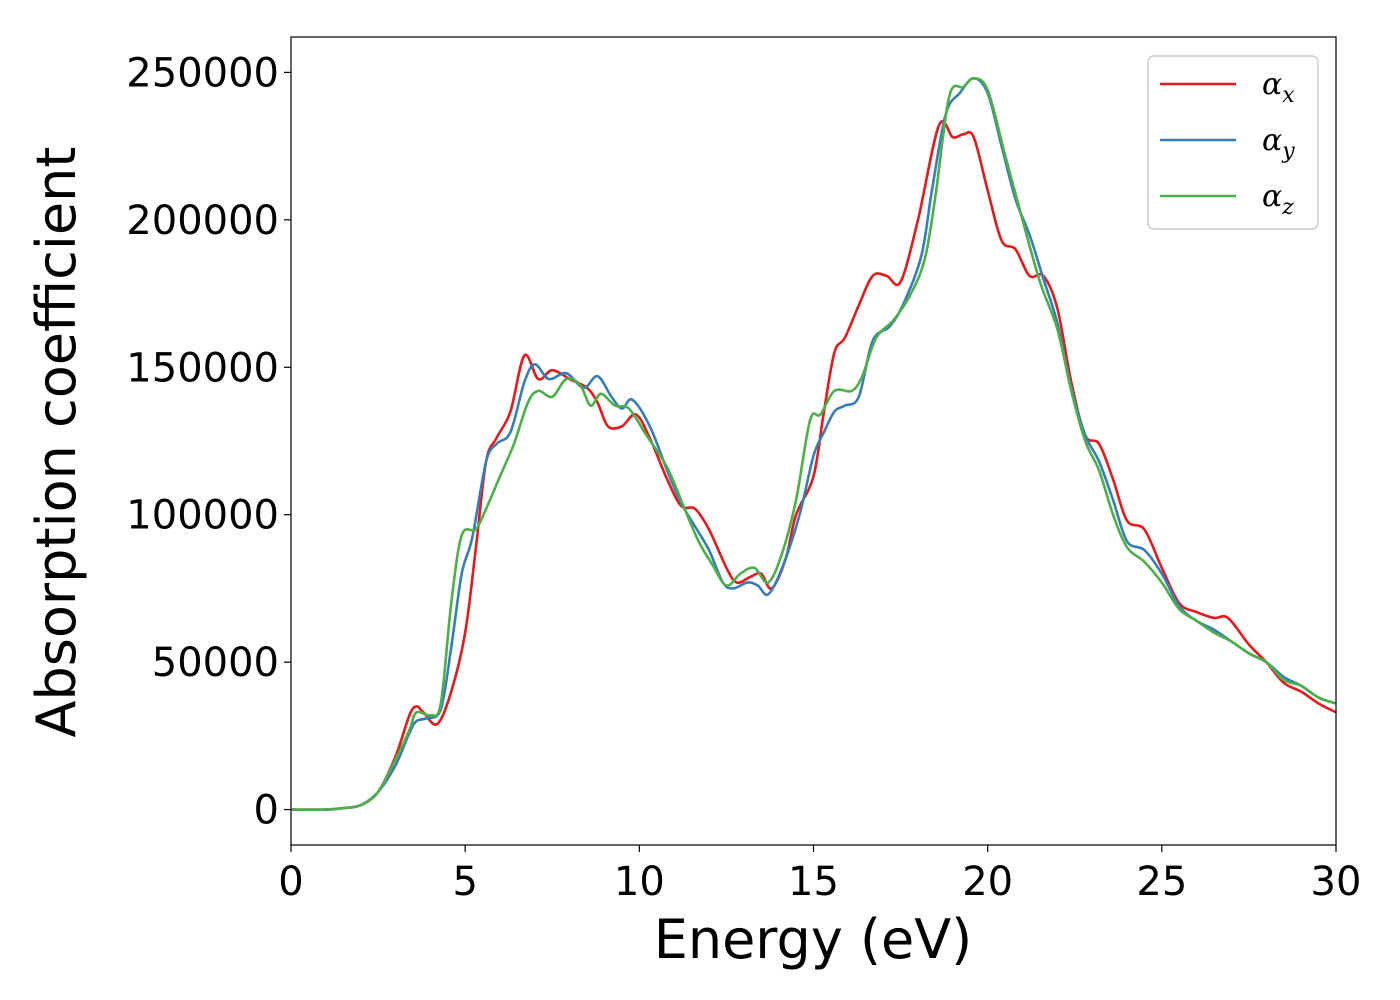 The width and height of the screenshot is (1400, 1000). What do you see at coordinates (266, 811) in the screenshot?
I see `y-tick-label: 0` at bounding box center [266, 811].